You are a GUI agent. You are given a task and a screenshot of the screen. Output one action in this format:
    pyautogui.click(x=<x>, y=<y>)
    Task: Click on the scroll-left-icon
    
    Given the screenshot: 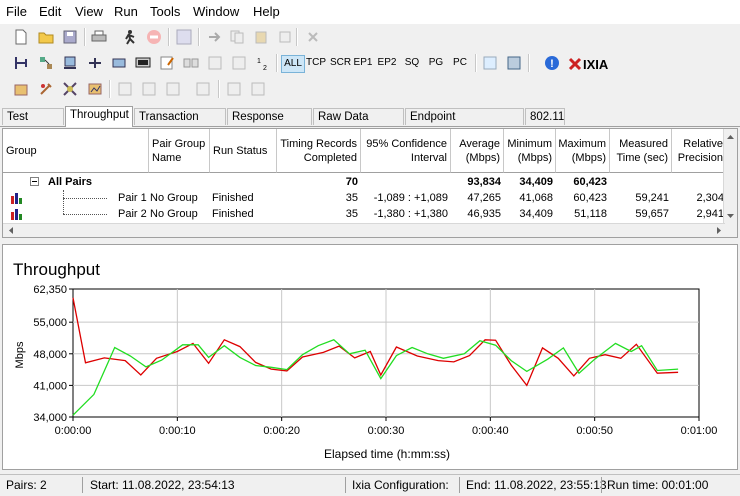 What is the action you would take?
    pyautogui.click(x=11, y=230)
    